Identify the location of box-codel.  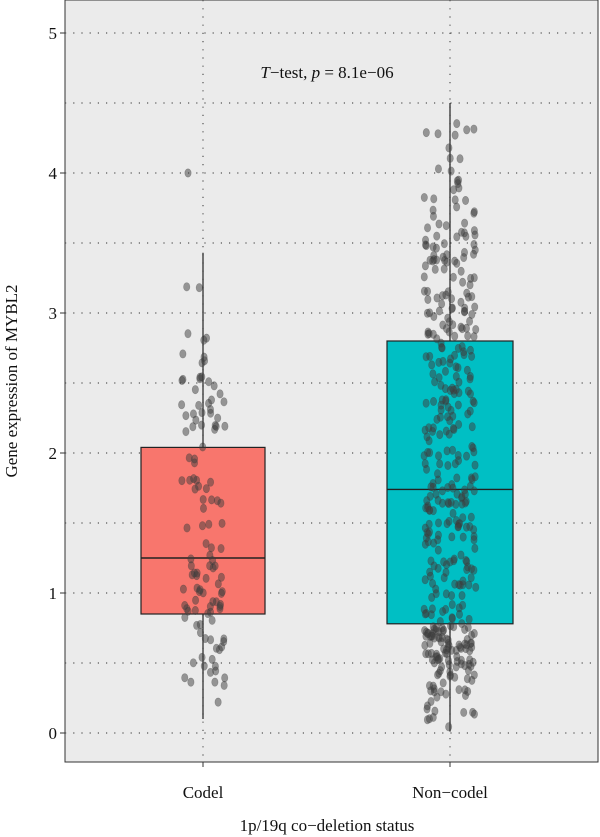
(203, 530).